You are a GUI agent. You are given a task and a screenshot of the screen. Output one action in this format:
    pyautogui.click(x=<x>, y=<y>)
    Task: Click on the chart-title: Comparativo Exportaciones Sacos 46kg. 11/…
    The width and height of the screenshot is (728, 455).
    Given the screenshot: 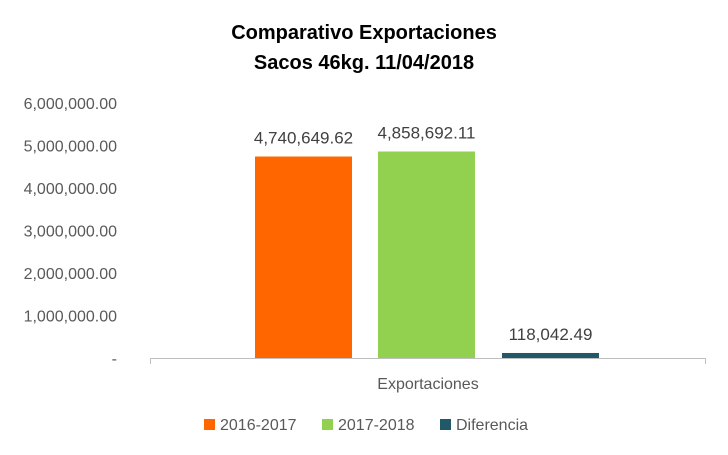 What is the action you would take?
    pyautogui.click(x=364, y=48)
    